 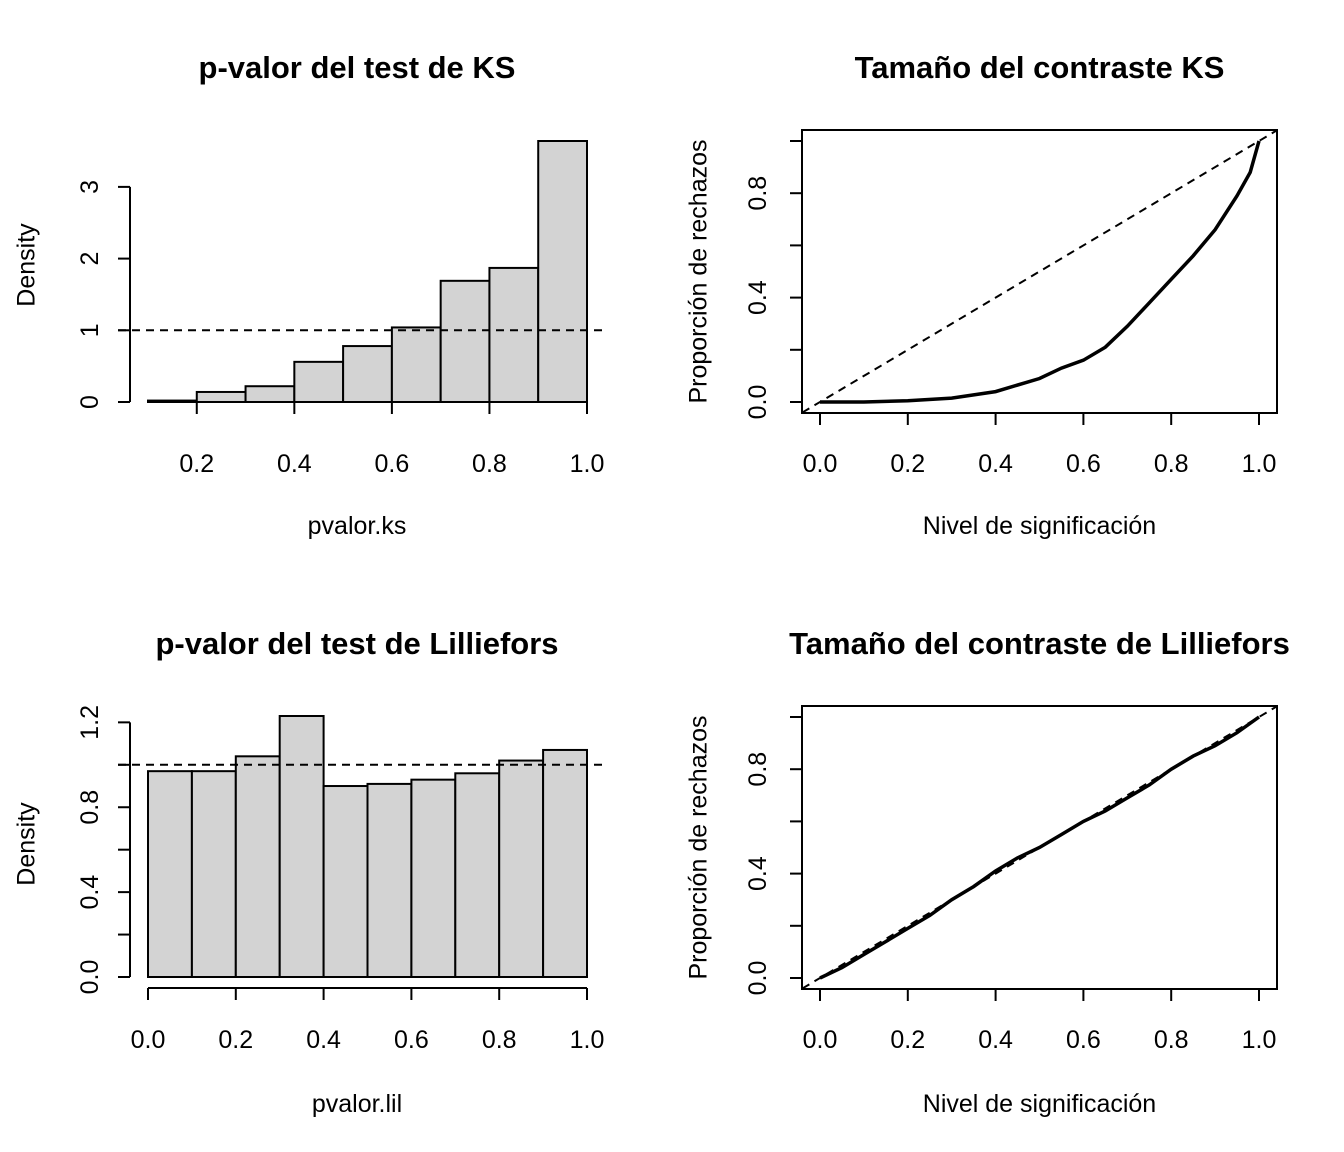 I want to click on chart-title: Tamaño del contraste de Lilliefors, so click(x=1039, y=643).